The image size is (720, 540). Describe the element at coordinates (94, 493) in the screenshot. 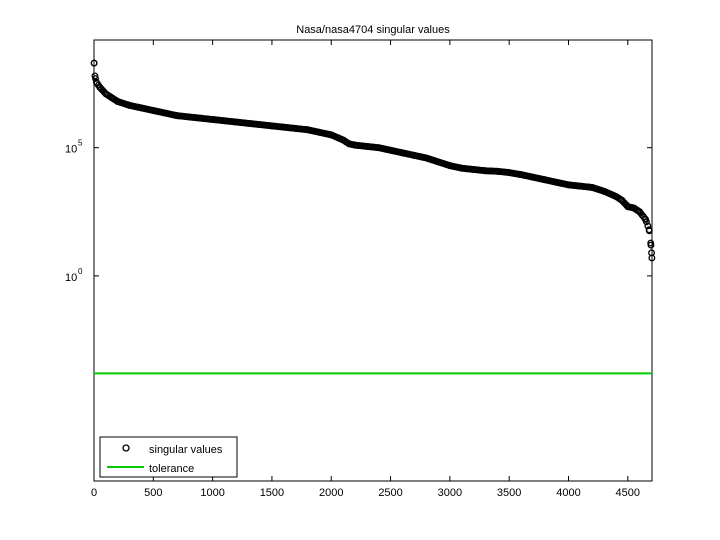

I see `x-tick-label: 0` at that location.